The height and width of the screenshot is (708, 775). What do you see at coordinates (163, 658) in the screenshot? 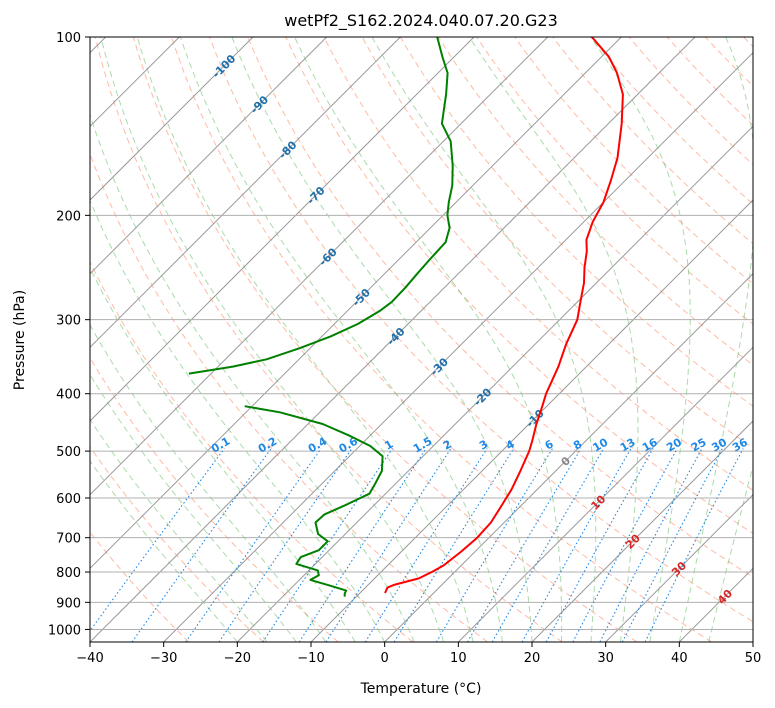
I see `x-tick-label: −30` at bounding box center [163, 658].